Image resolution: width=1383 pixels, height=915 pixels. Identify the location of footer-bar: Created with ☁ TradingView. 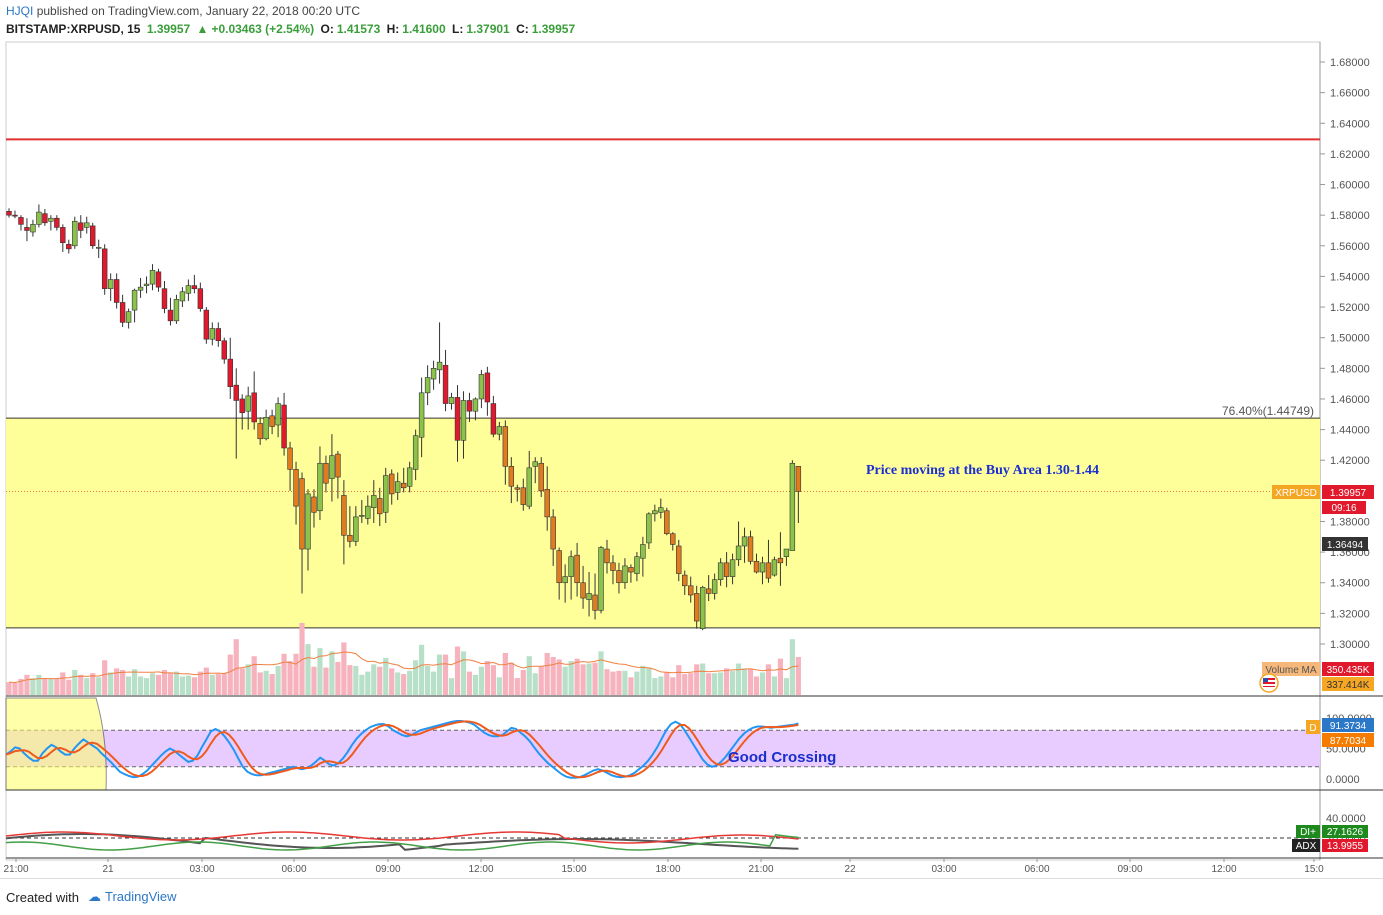
(691, 896).